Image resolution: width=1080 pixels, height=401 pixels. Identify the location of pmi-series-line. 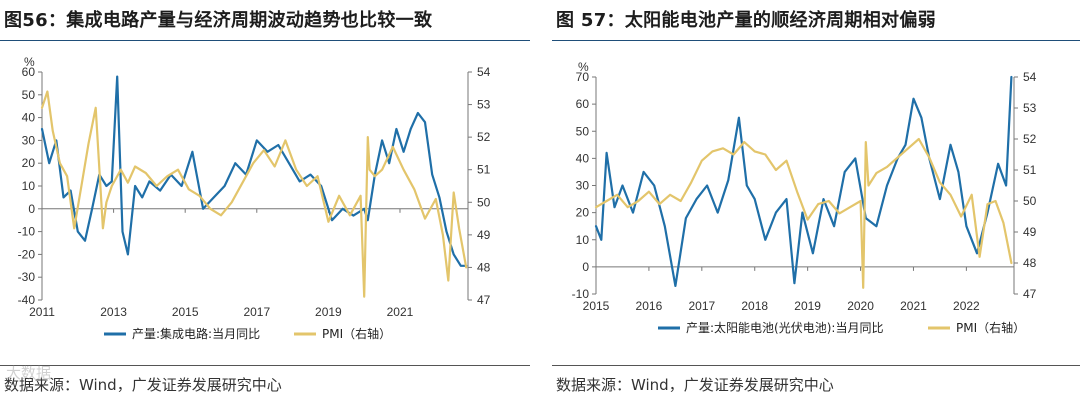
(803, 213).